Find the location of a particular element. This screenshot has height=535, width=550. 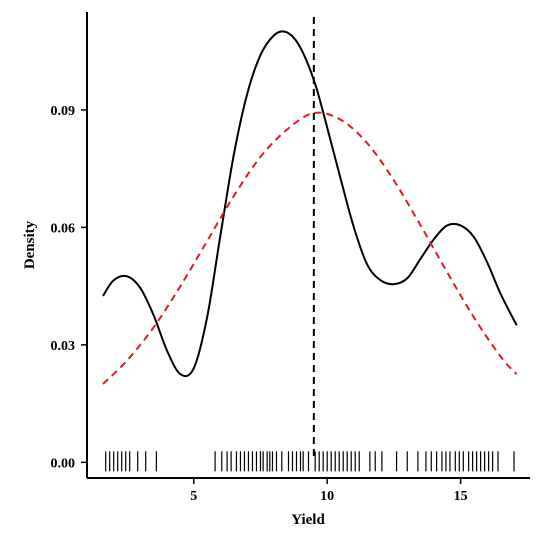

y-axis-ticks: 0.00 0.03 0.06 0.09 is located at coordinates (69, 287).